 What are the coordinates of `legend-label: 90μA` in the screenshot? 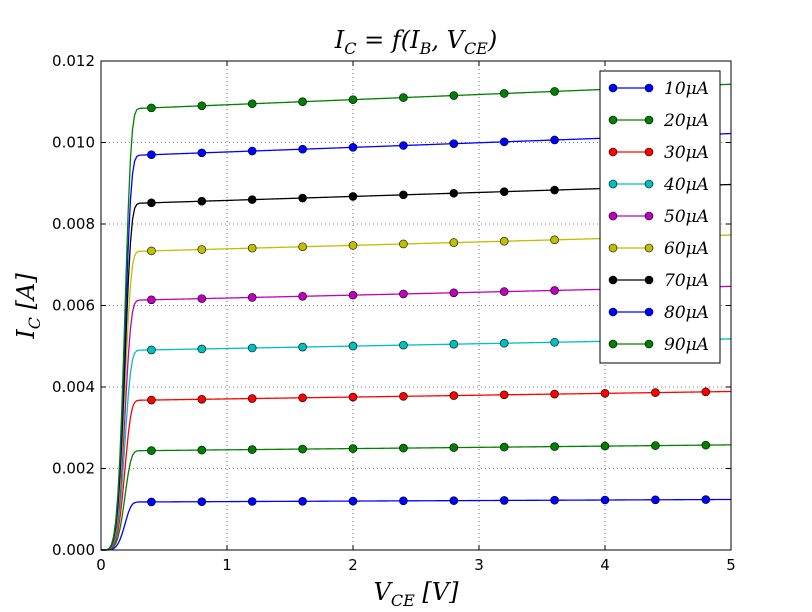 It's located at (686, 345).